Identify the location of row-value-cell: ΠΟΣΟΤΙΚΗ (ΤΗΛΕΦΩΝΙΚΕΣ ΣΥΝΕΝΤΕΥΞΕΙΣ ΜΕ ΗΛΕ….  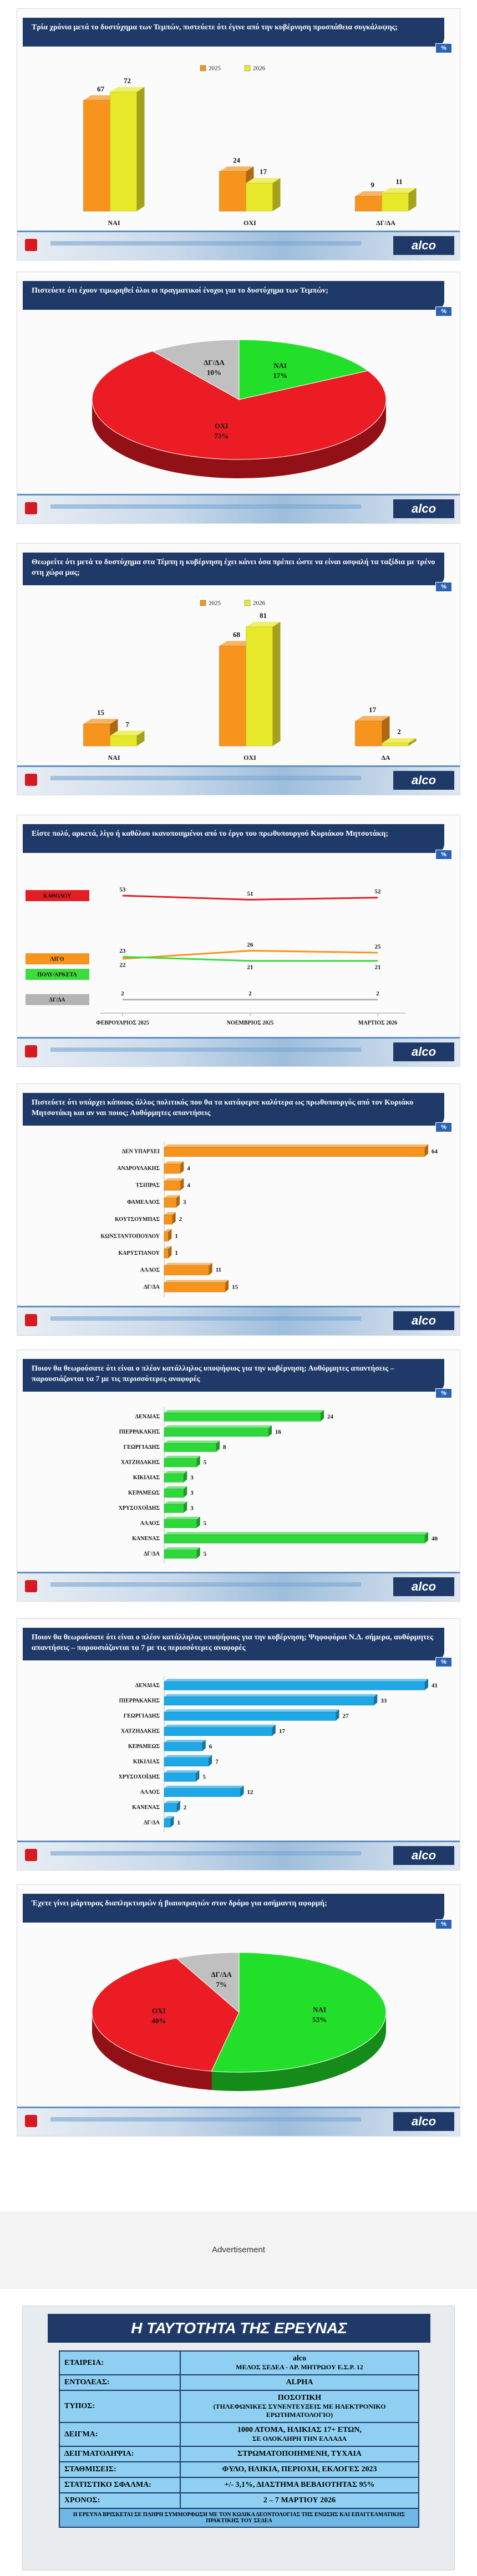
(299, 2406).